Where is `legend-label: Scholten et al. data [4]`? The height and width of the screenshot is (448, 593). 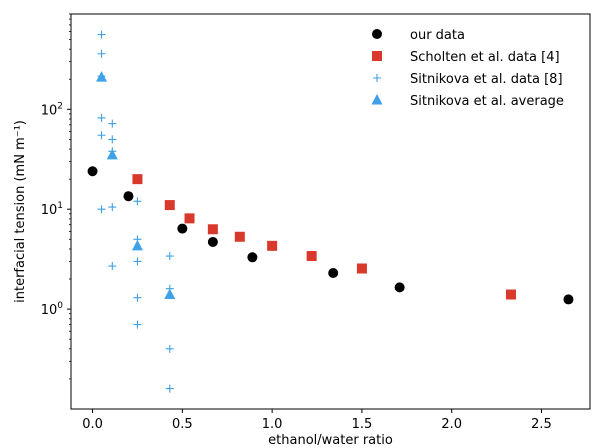
legend-label: Scholten et al. data [4] is located at coordinates (485, 57).